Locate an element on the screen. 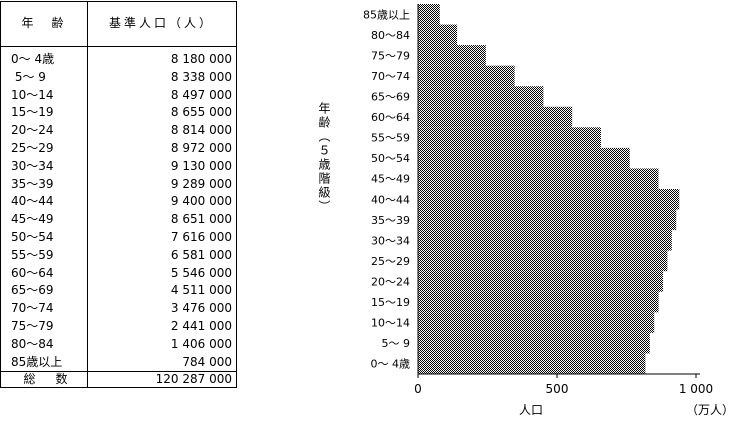  y-tick-label: 60～64 is located at coordinates (390, 117).